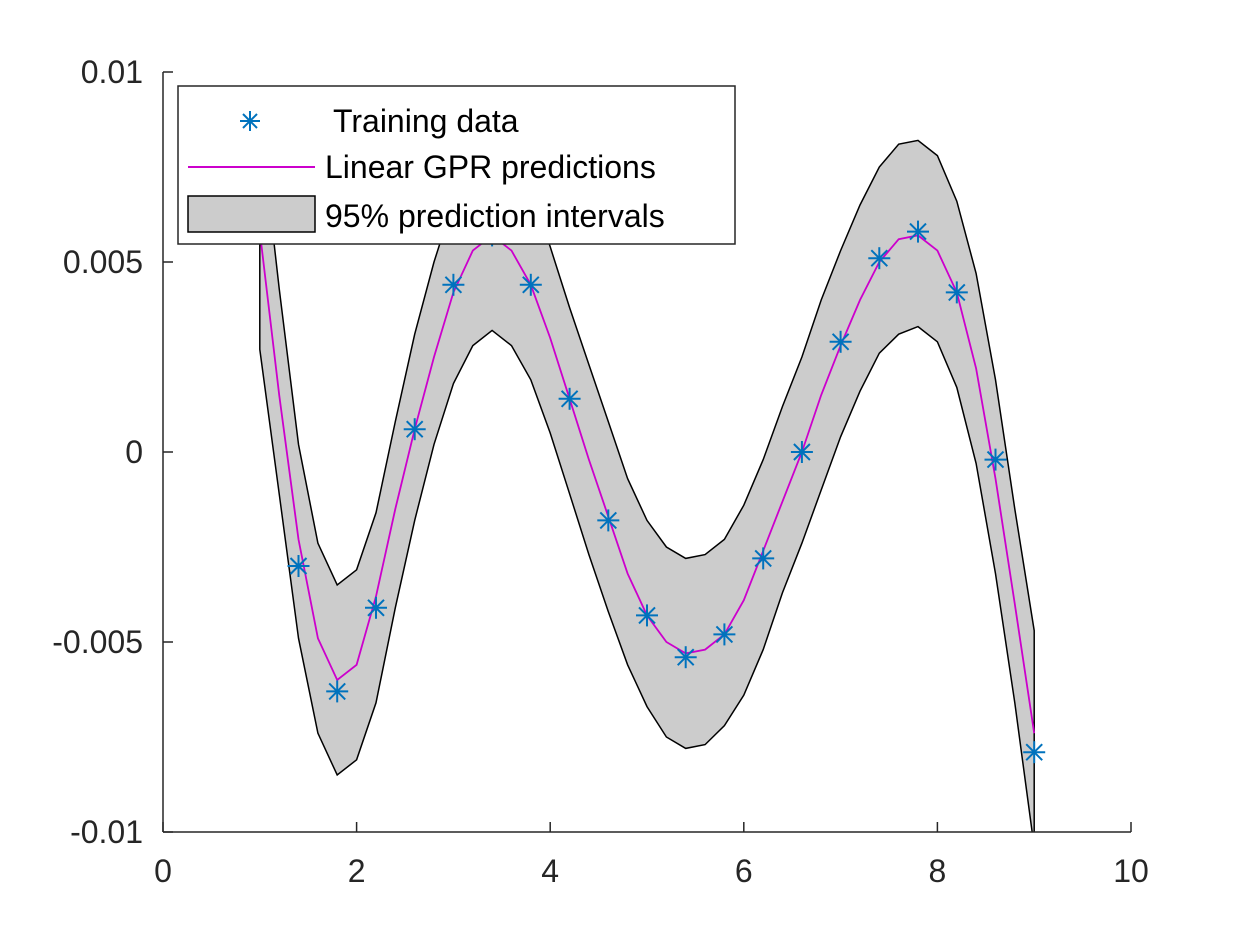  What do you see at coordinates (163, 871) in the screenshot?
I see `x-tick-label: 0` at bounding box center [163, 871].